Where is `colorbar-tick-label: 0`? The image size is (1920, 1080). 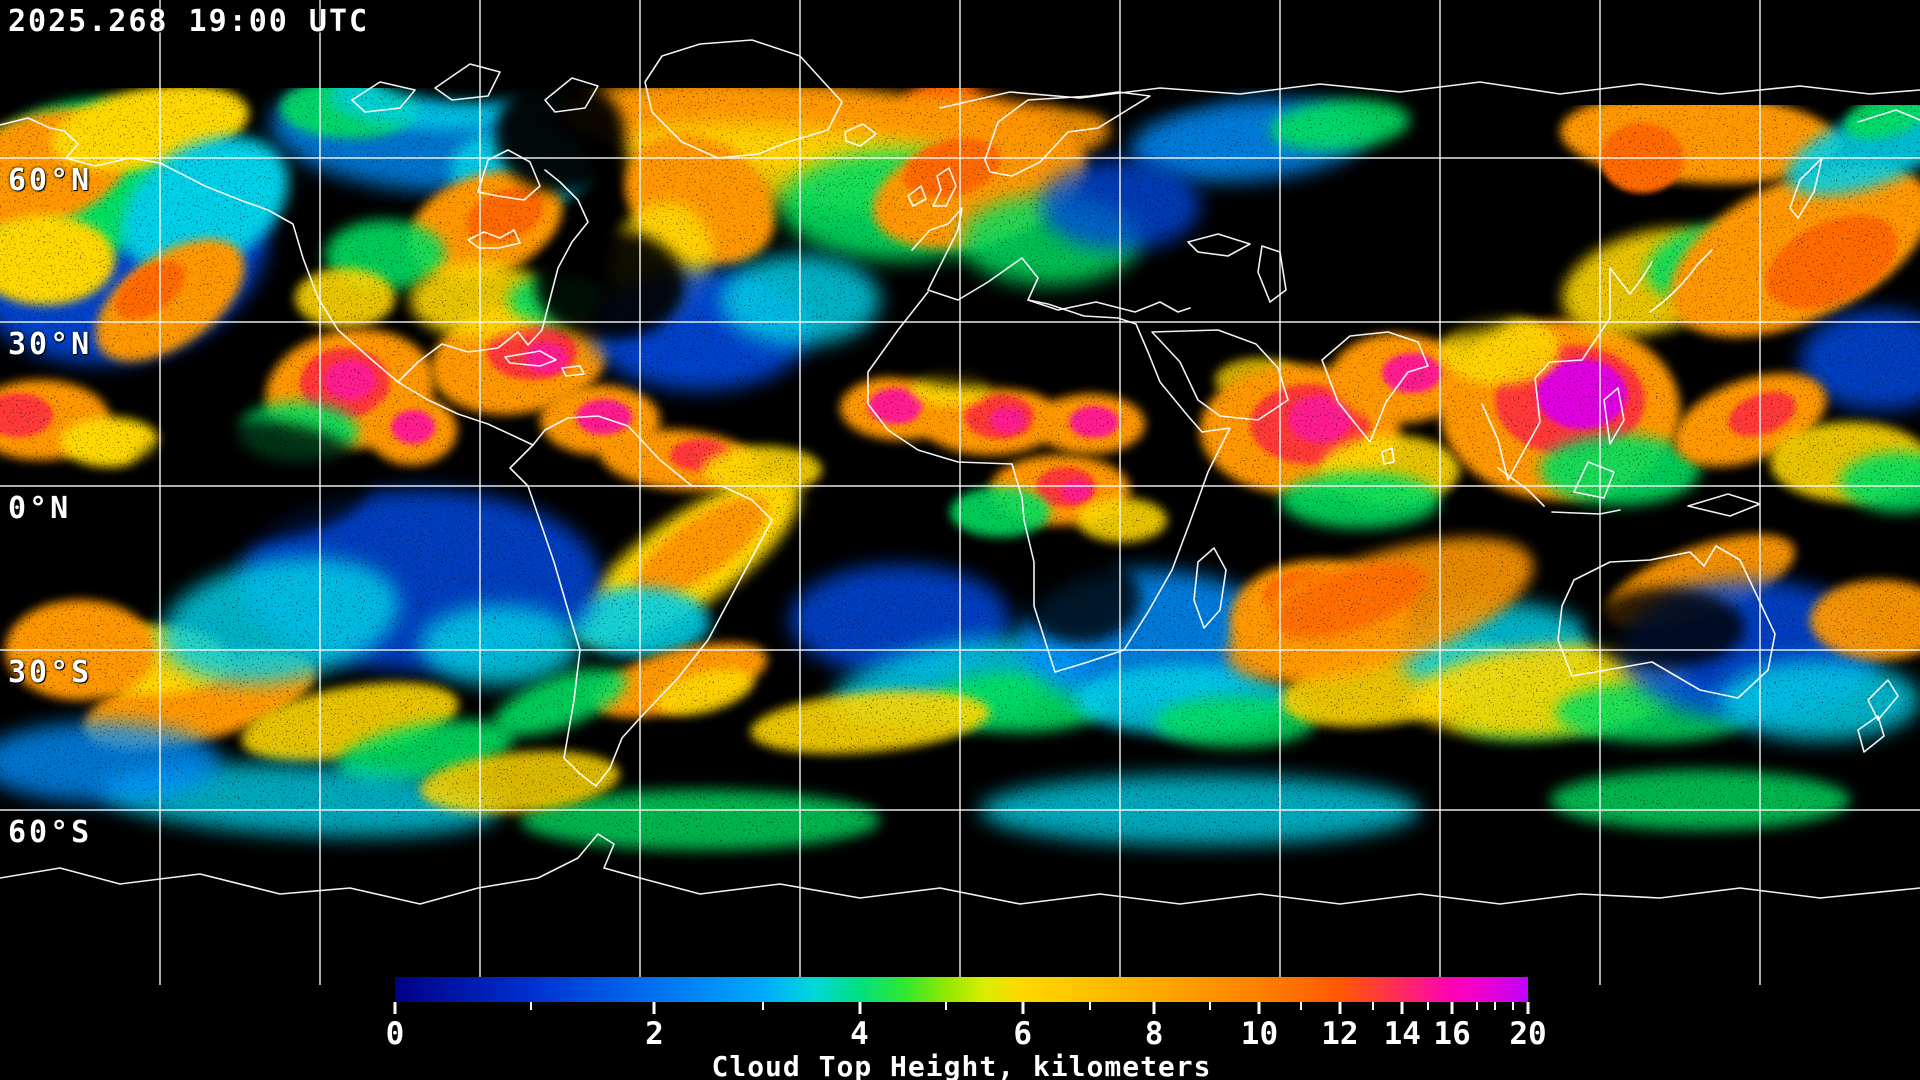 colorbar-tick-label: 0 is located at coordinates (395, 1034).